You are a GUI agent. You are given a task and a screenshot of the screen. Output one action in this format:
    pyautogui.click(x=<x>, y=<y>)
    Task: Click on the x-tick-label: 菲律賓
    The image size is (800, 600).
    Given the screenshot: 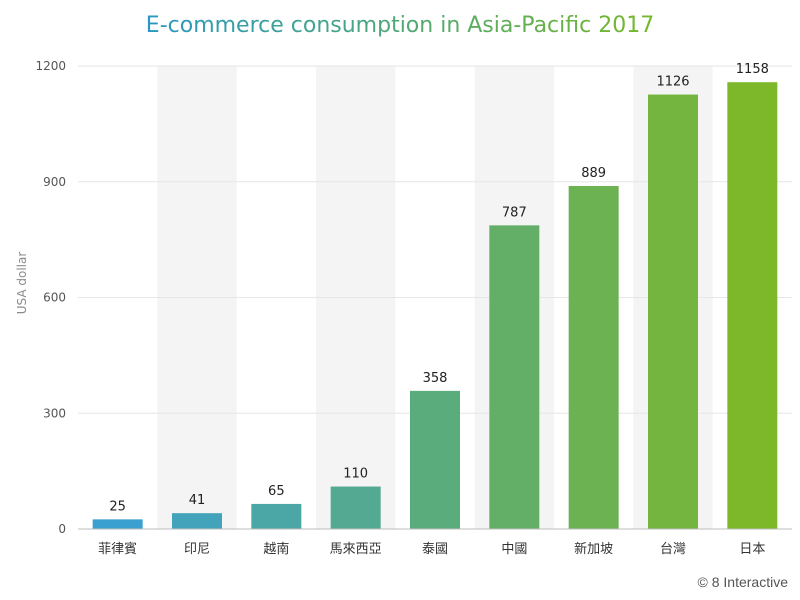 What is the action you would take?
    pyautogui.click(x=117, y=549)
    